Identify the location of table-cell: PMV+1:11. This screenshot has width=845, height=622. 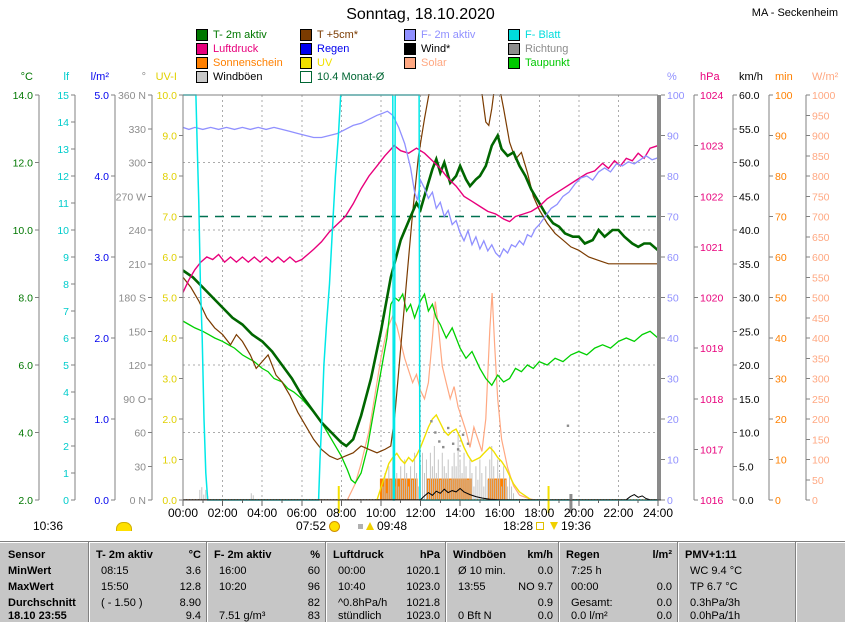
(711, 555).